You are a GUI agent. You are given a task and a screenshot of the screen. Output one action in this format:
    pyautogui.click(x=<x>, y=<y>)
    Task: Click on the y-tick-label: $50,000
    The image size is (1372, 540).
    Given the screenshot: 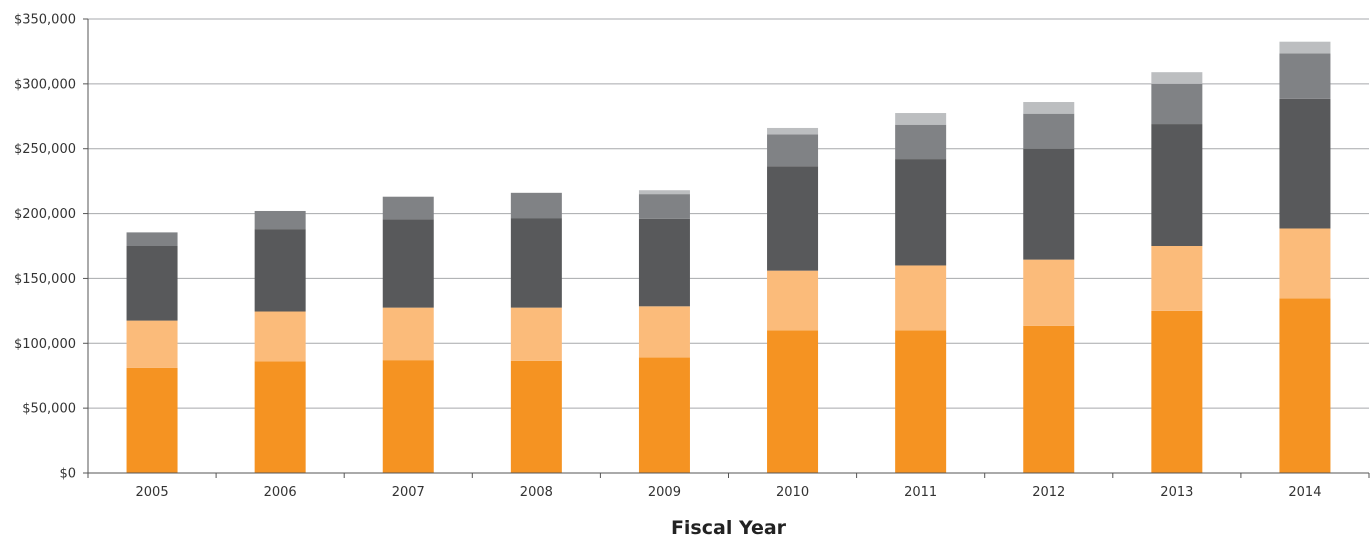 What is the action you would take?
    pyautogui.click(x=49, y=409)
    